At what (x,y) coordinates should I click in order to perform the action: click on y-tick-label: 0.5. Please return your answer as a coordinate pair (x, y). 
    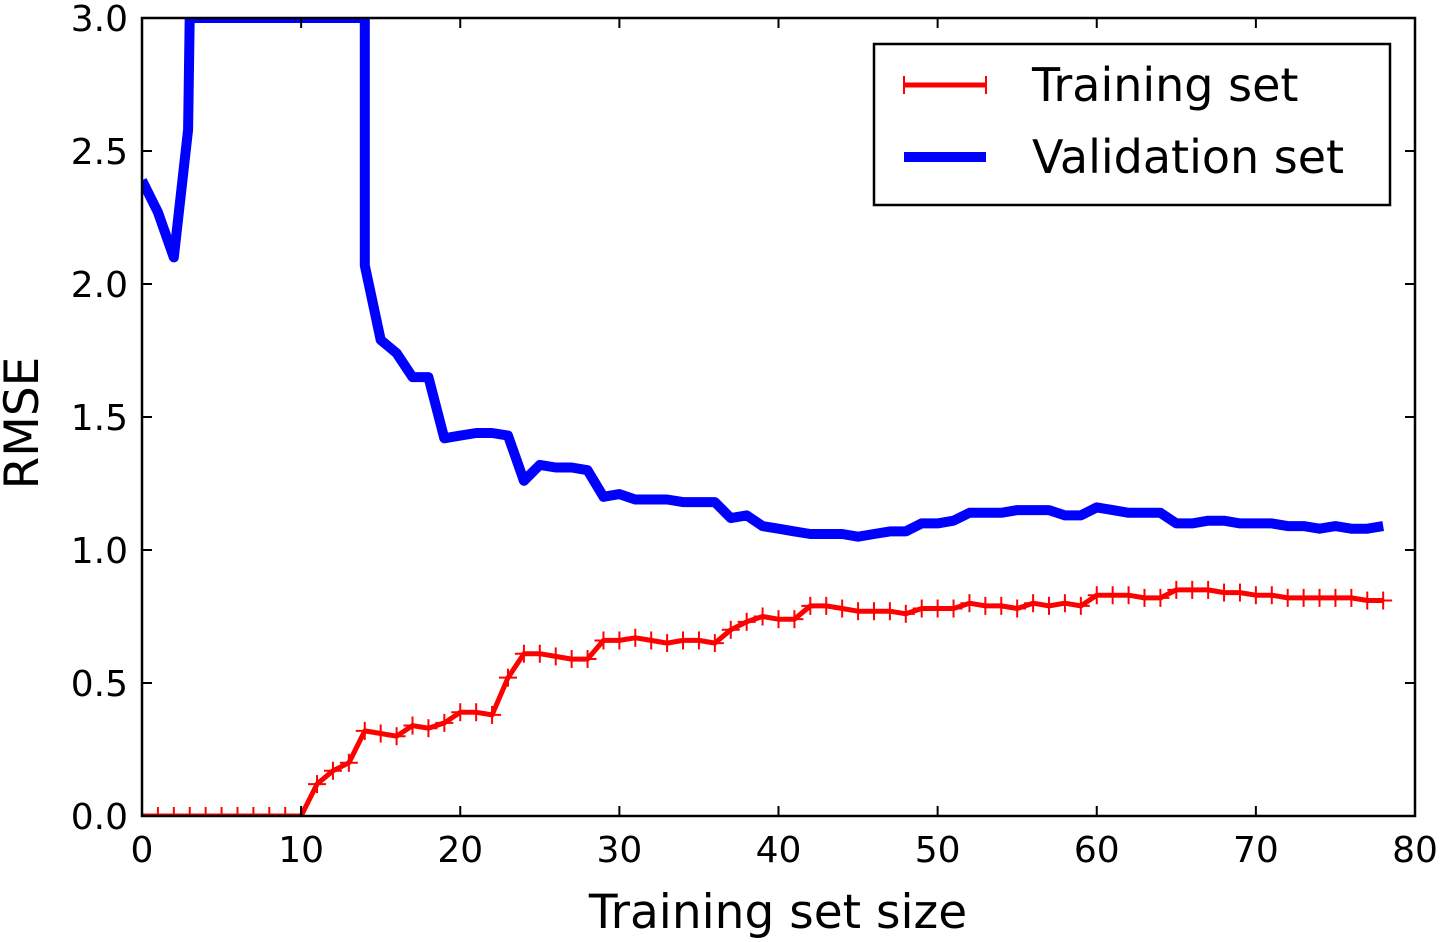
    Looking at the image, I should click on (99, 684).